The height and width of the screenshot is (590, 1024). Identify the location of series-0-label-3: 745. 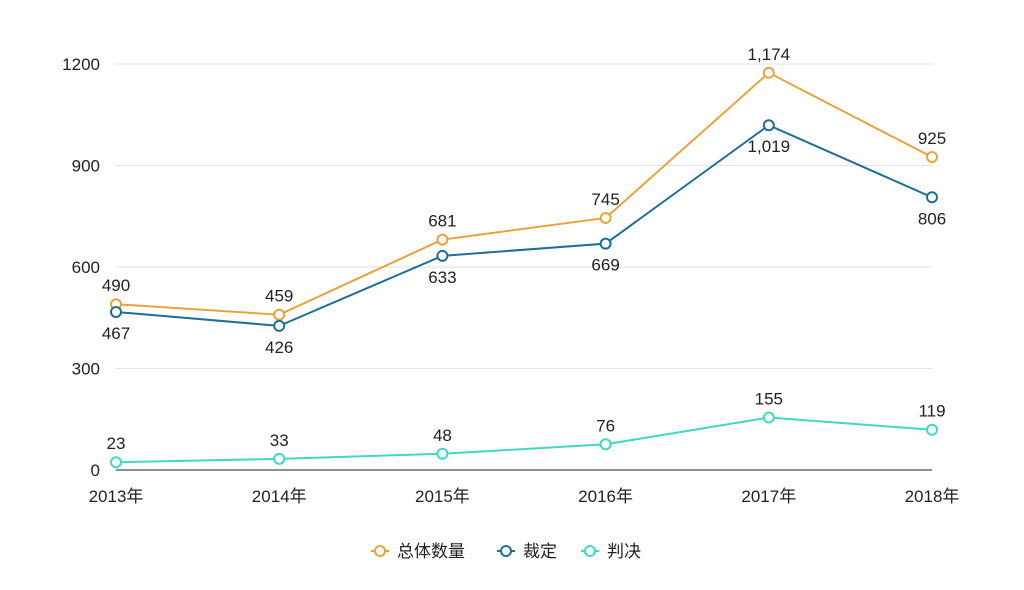
(605, 199).